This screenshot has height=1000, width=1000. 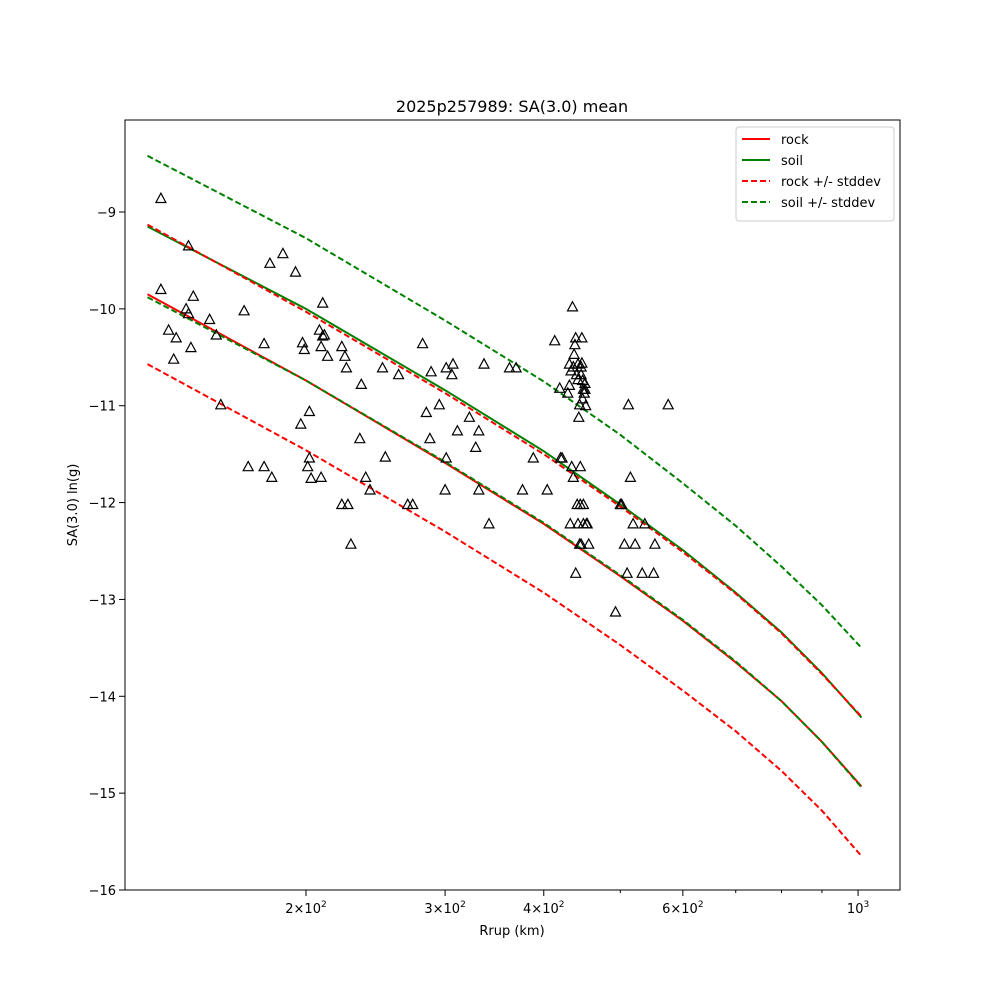 What do you see at coordinates (792, 161) in the screenshot?
I see `legend-label: soil` at bounding box center [792, 161].